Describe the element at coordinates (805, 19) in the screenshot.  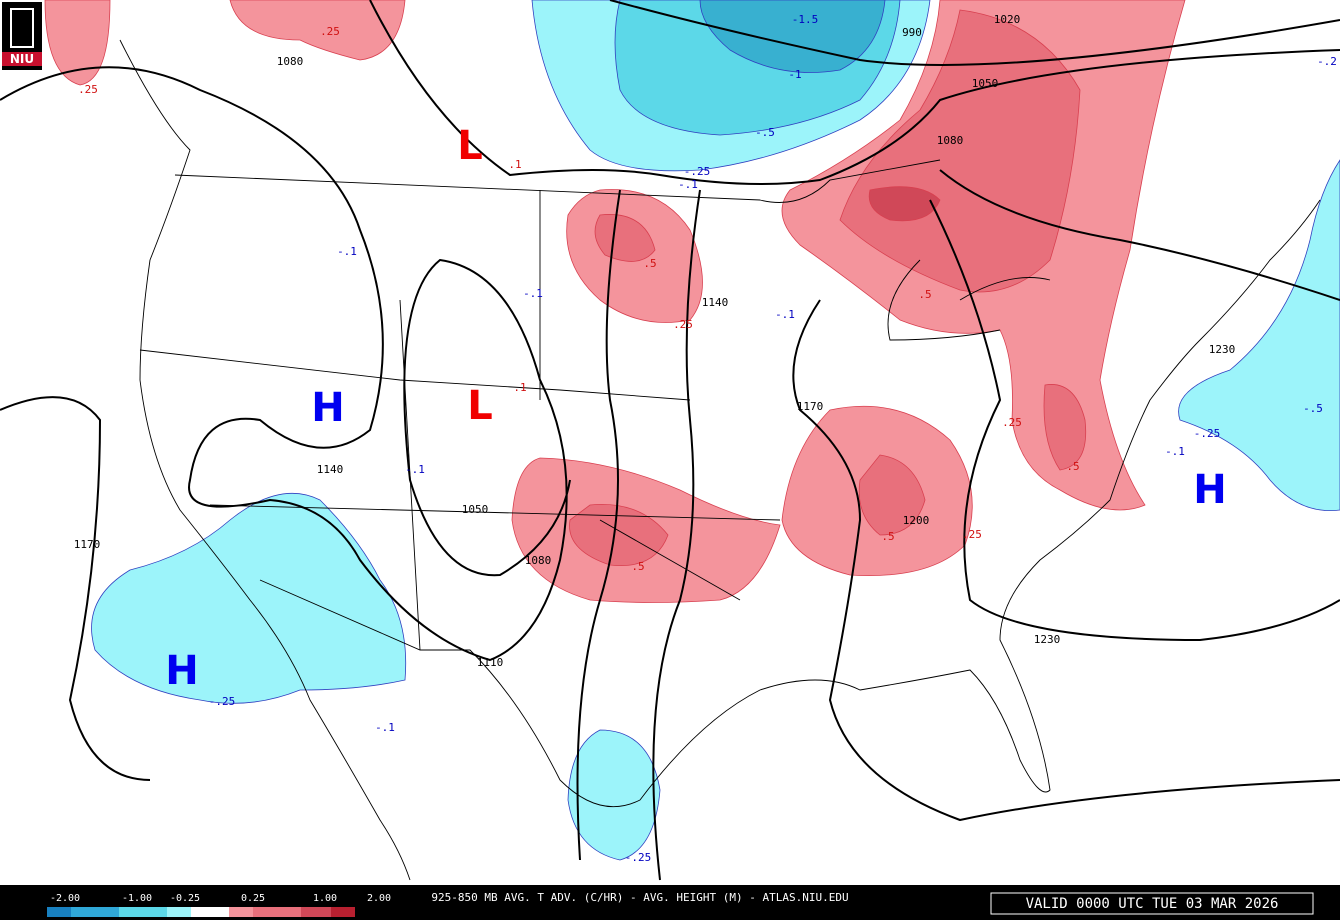
I see `advection-label: -1.5` at that location.